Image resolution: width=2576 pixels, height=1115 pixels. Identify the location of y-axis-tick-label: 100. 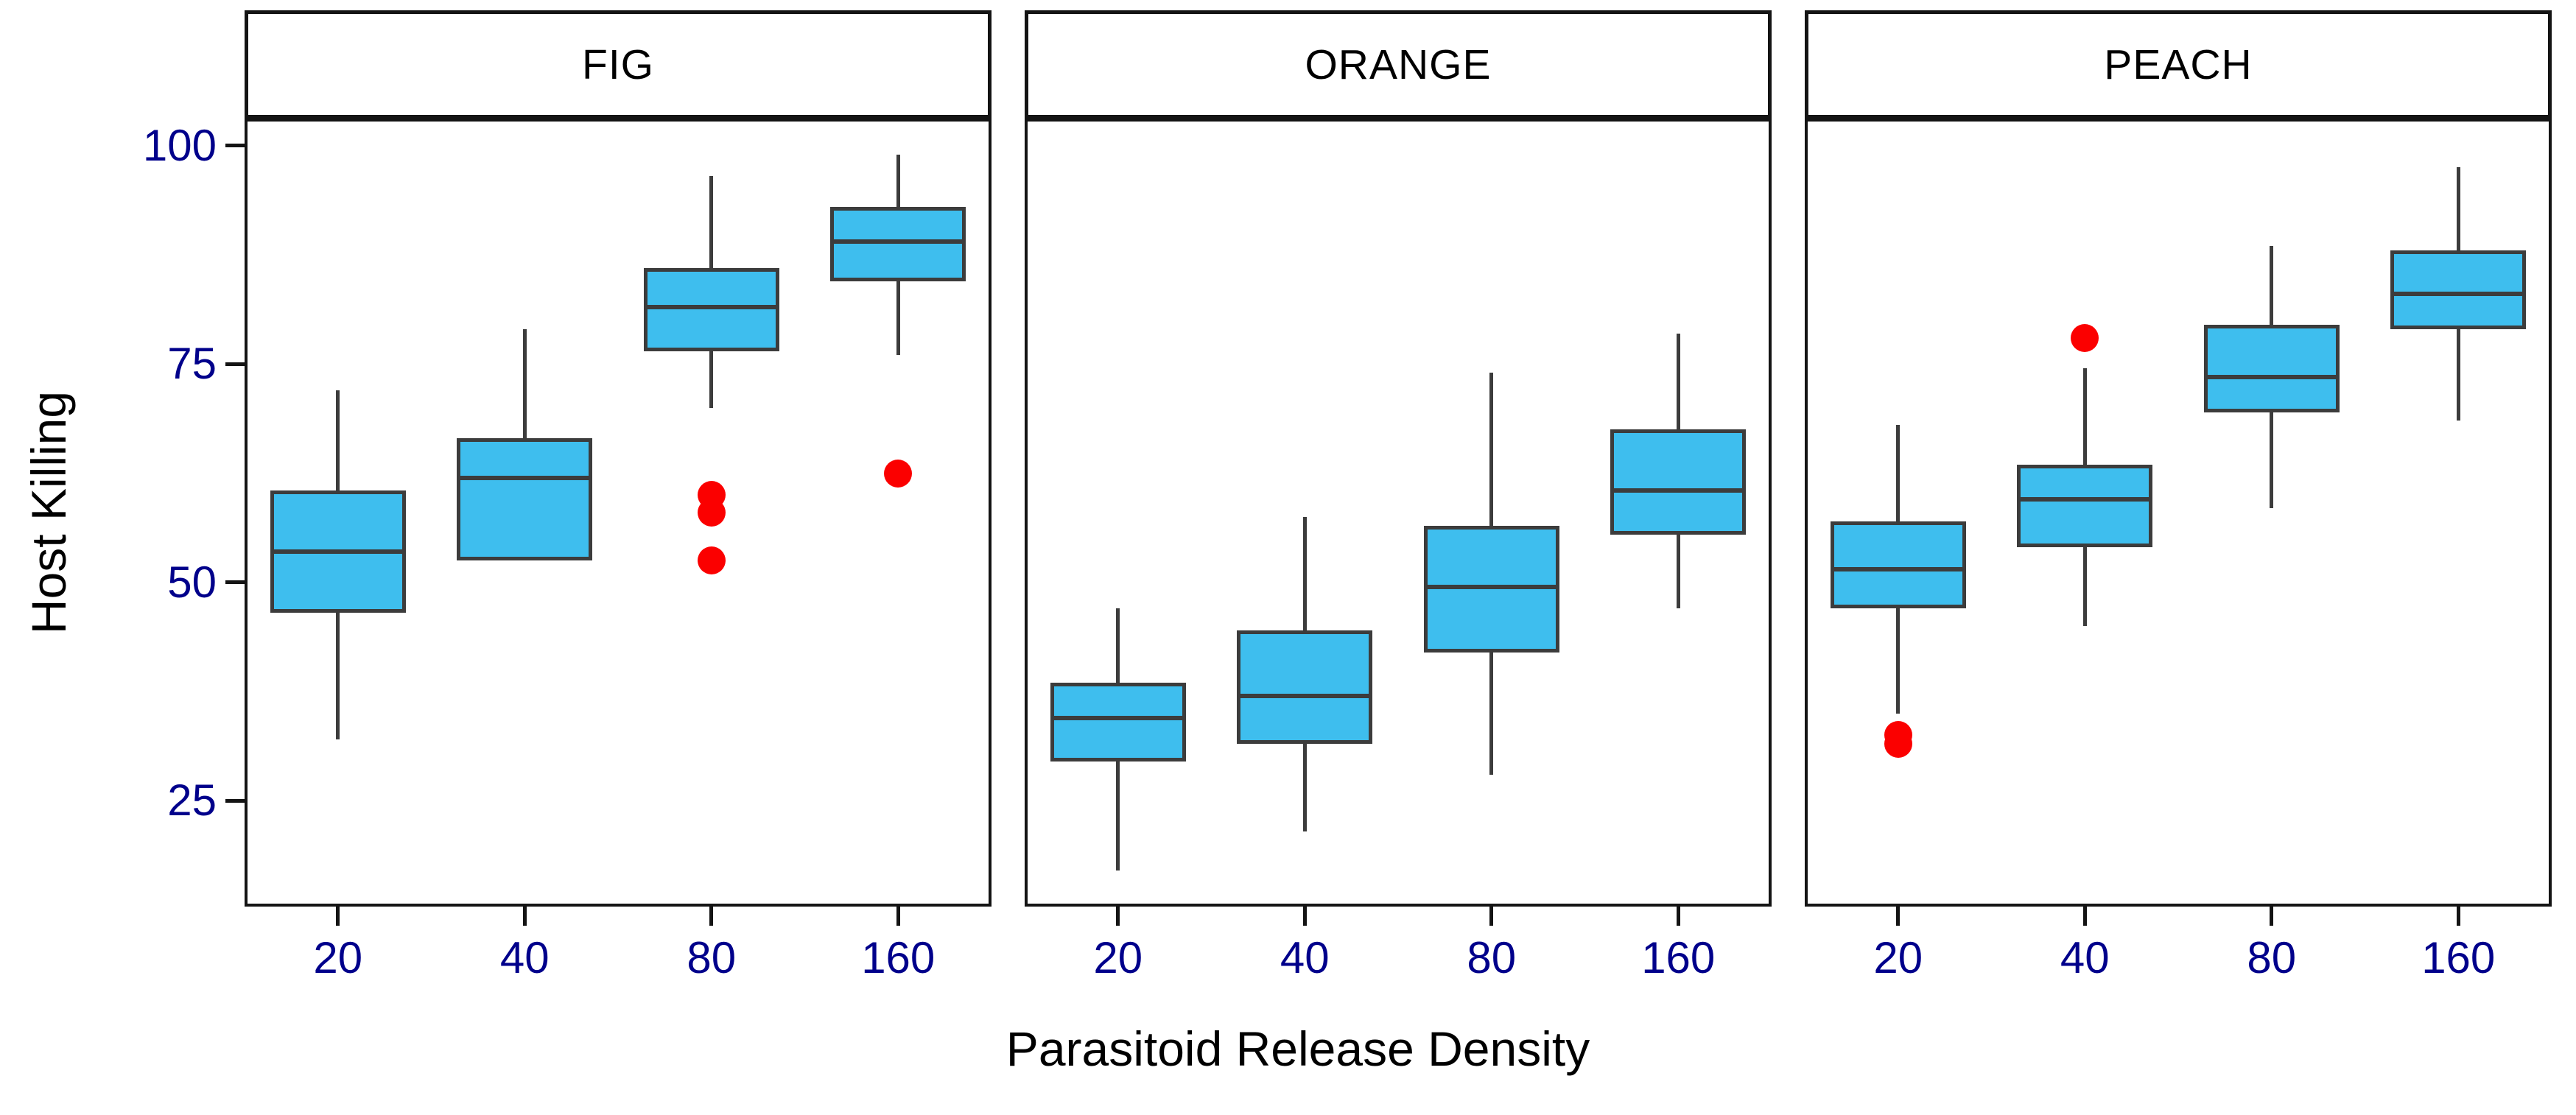
(179, 145).